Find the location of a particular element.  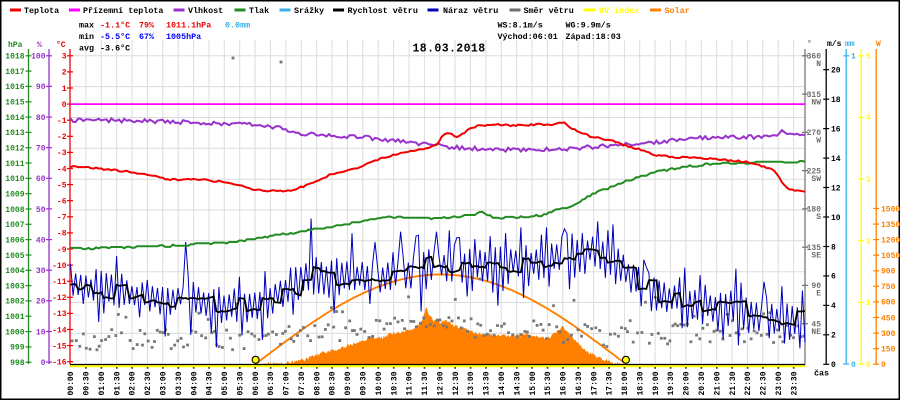

svg-text: 02:00 is located at coordinates (133, 383).